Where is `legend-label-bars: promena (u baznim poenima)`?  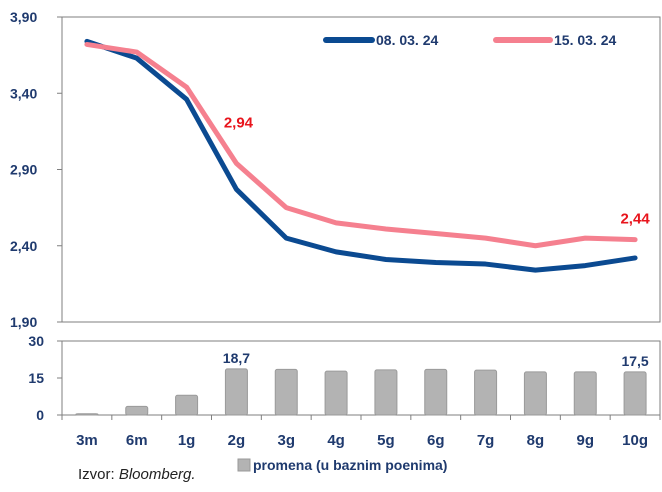 legend-label-bars: promena (u baznim poenima) is located at coordinates (350, 465).